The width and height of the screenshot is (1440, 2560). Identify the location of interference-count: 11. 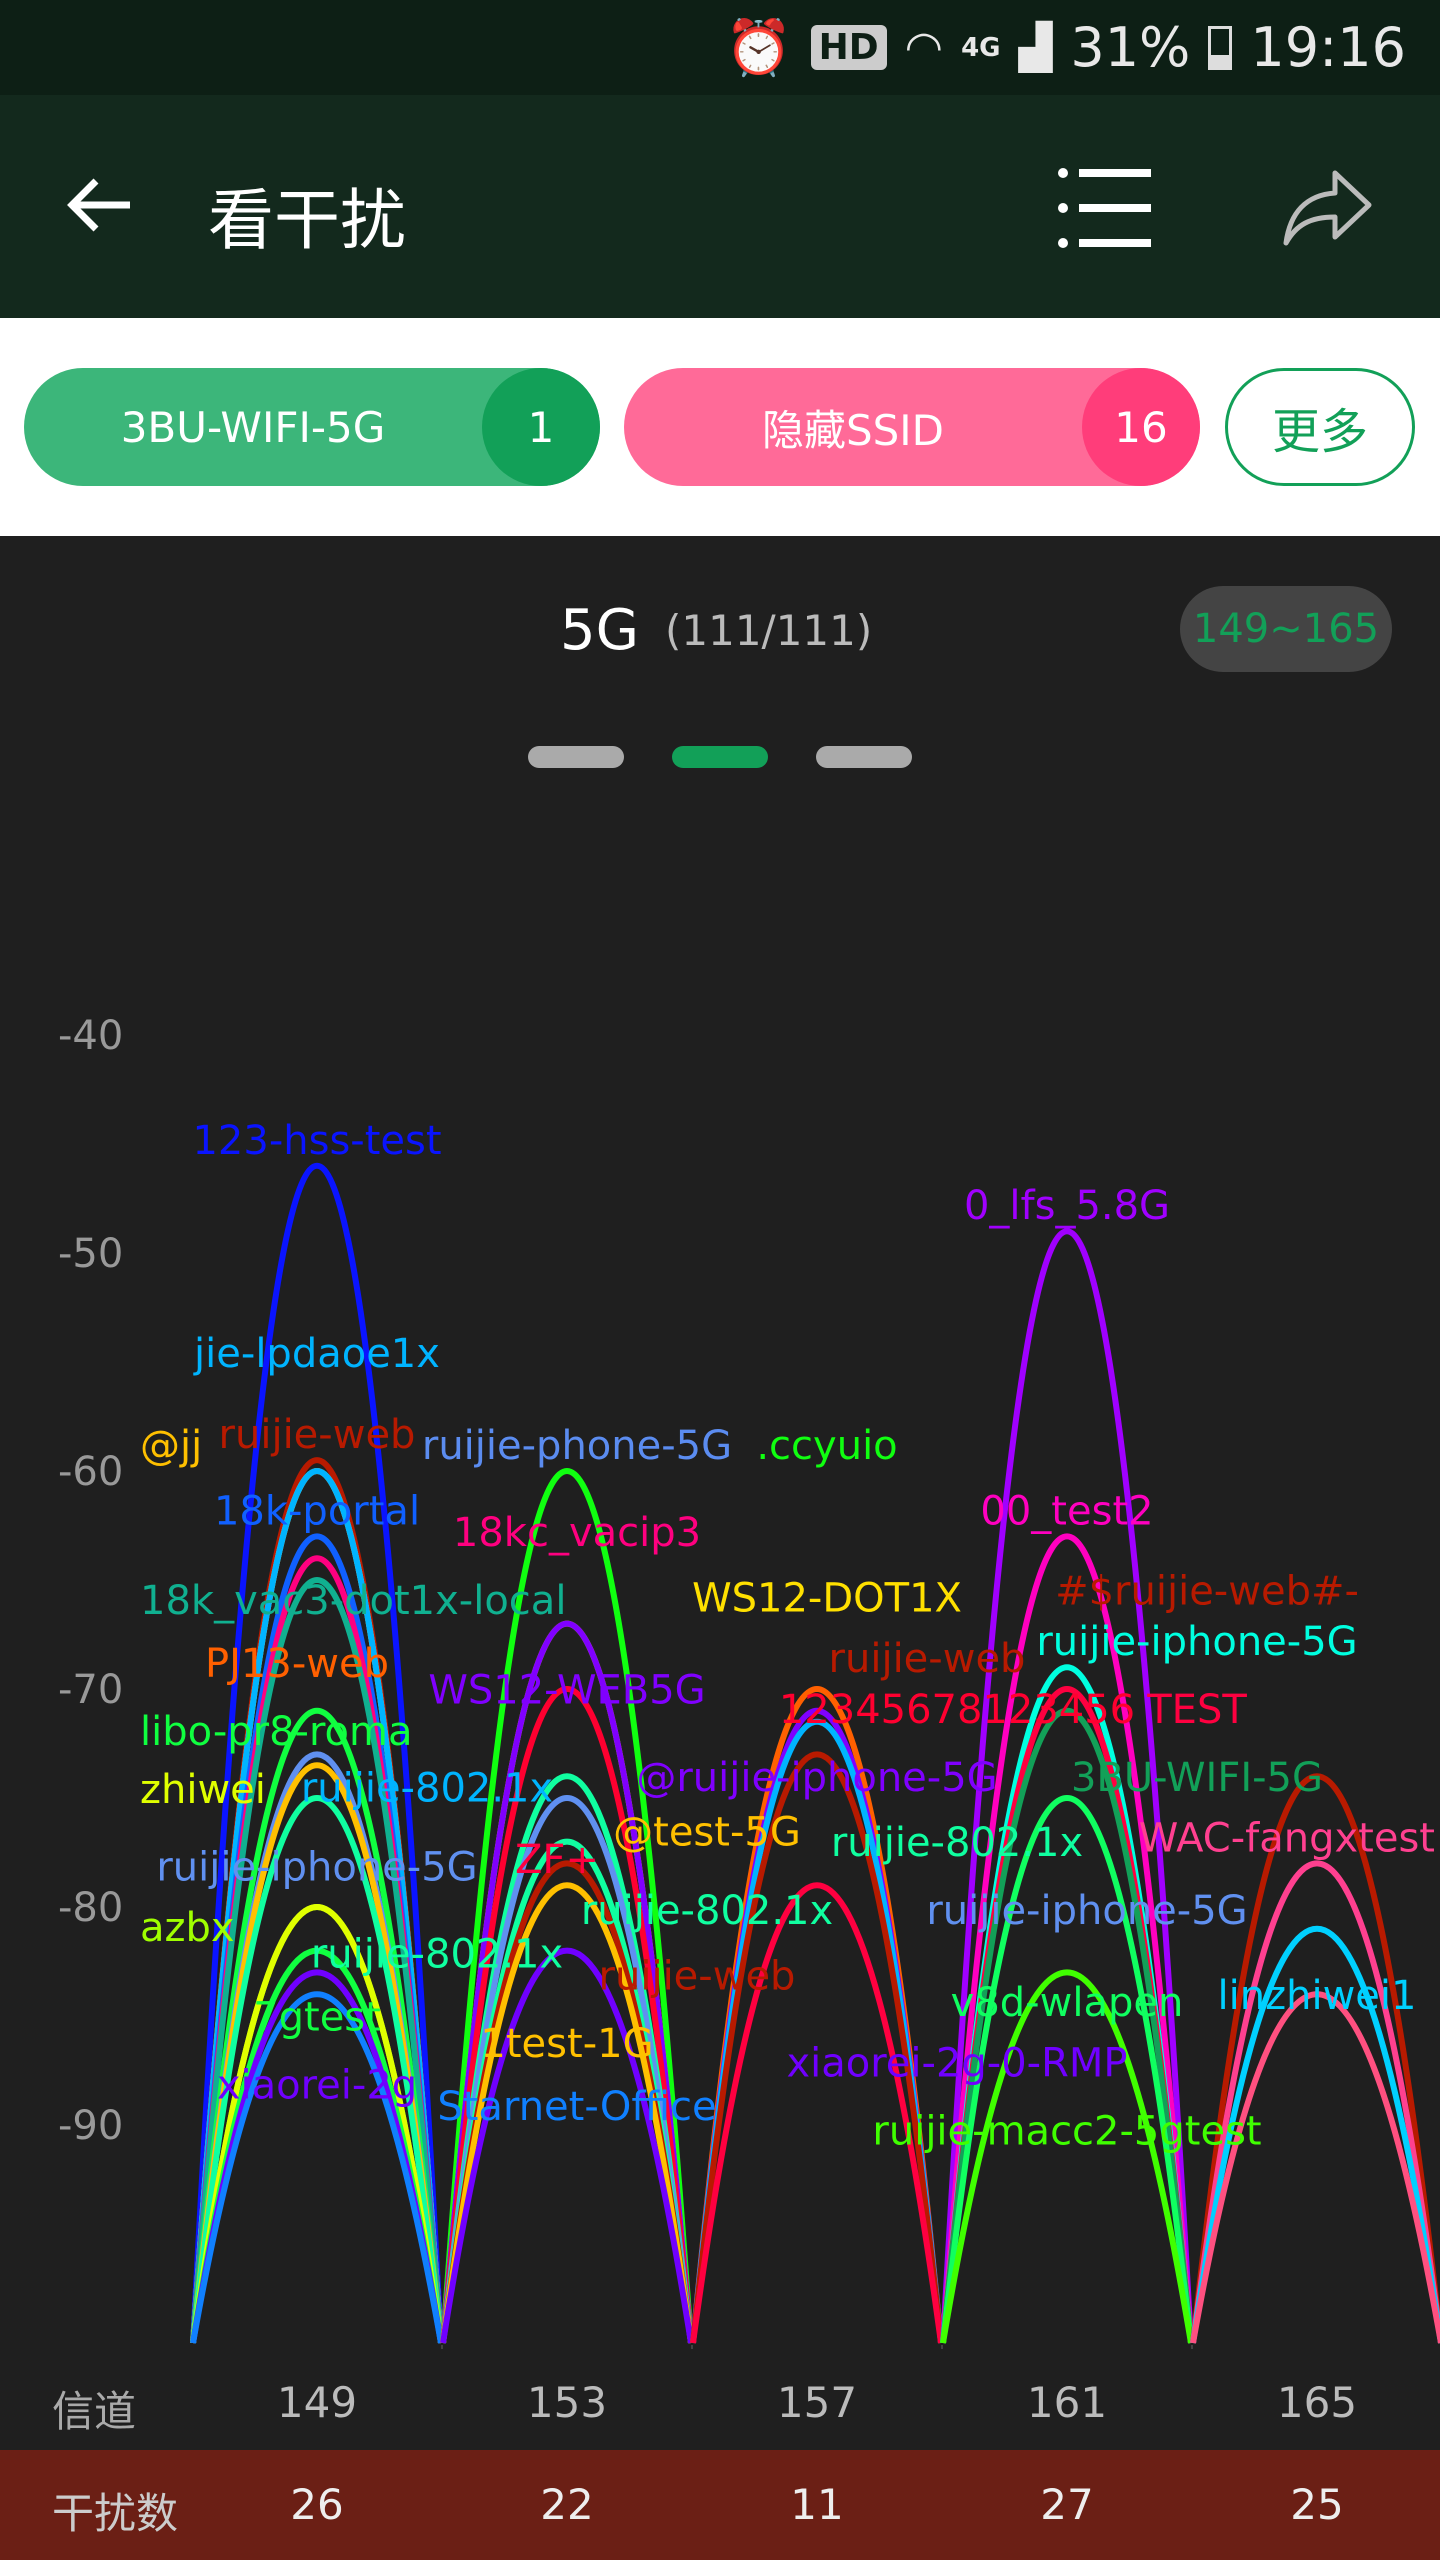
(817, 2504).